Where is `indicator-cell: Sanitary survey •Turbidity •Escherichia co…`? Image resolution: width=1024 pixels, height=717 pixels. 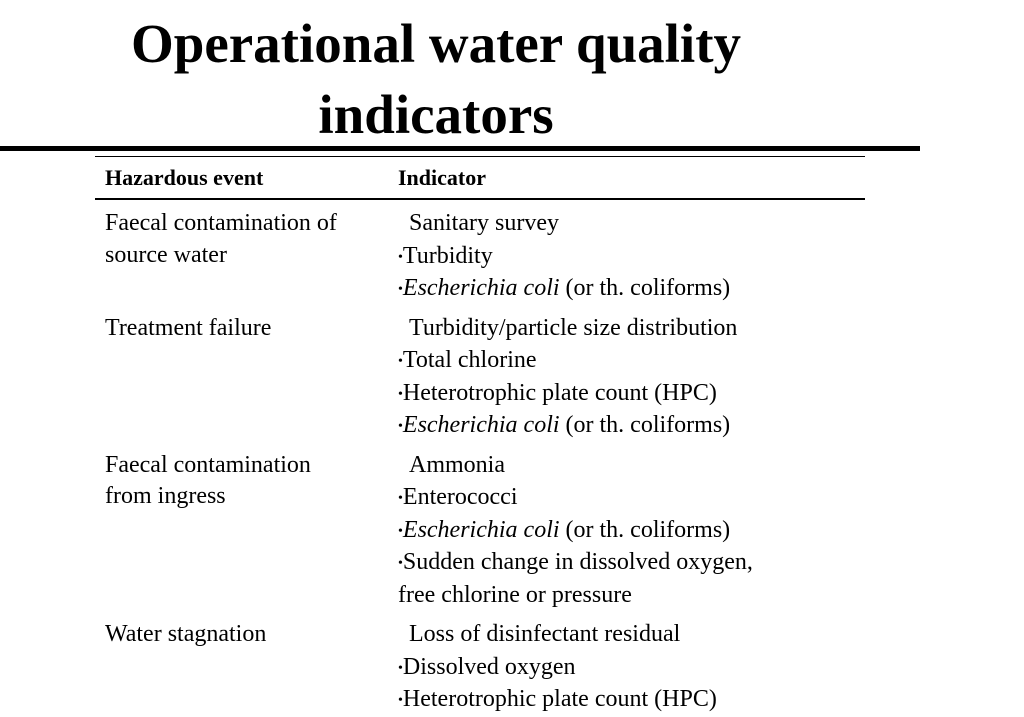
indicator-cell: Sanitary survey •Turbidity •Escherichia co… is located at coordinates (631, 257).